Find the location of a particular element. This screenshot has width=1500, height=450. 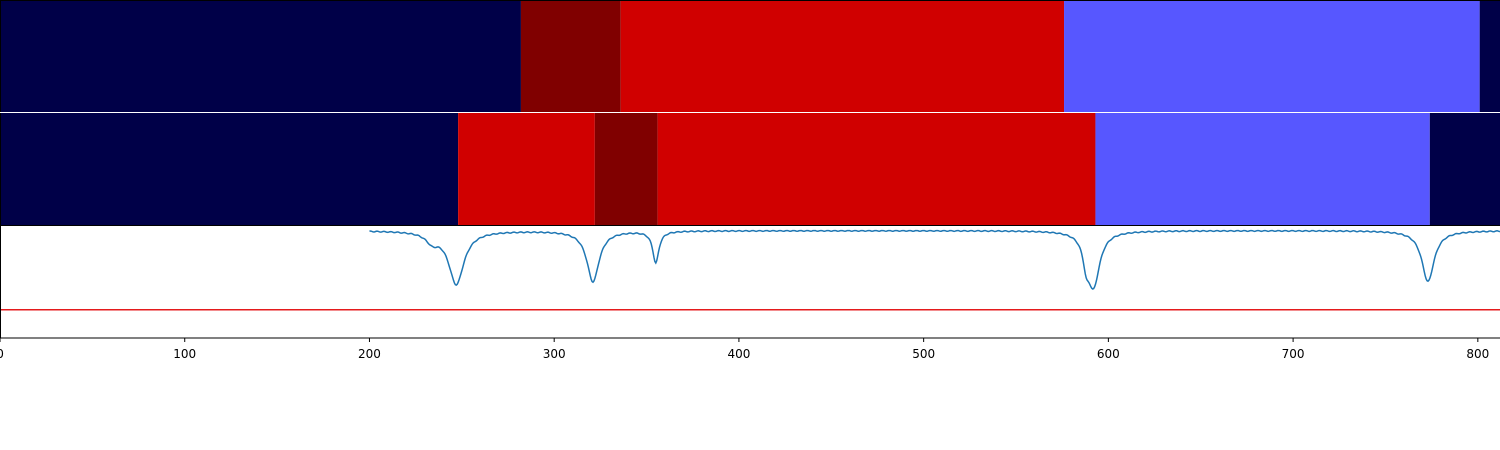

signal-line is located at coordinates (934, 259).